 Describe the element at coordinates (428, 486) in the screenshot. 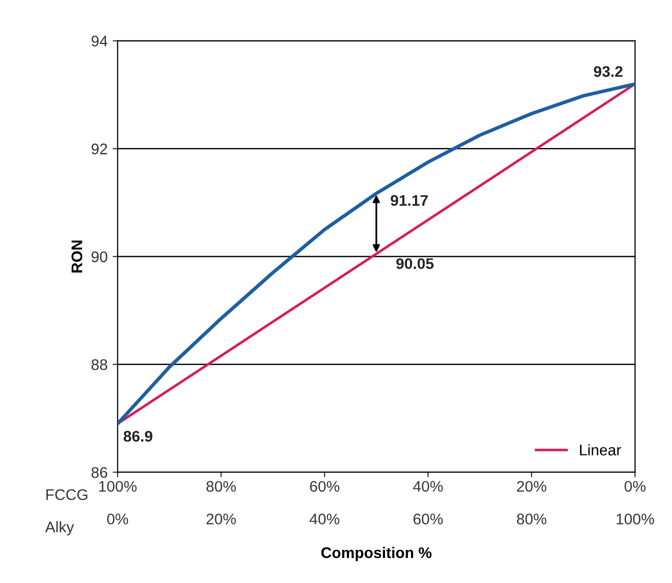

I see `x2-tick-label: 40%` at that location.